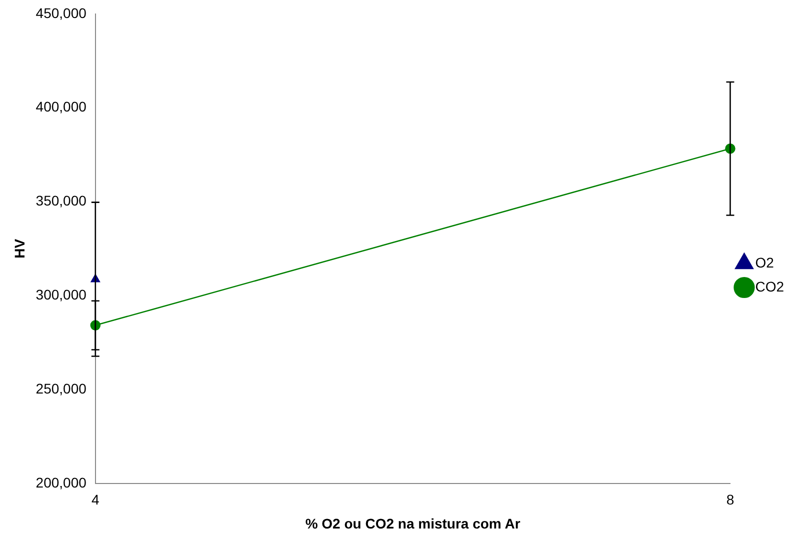  Describe the element at coordinates (769, 286) in the screenshot. I see `legend-label: CO2` at that location.